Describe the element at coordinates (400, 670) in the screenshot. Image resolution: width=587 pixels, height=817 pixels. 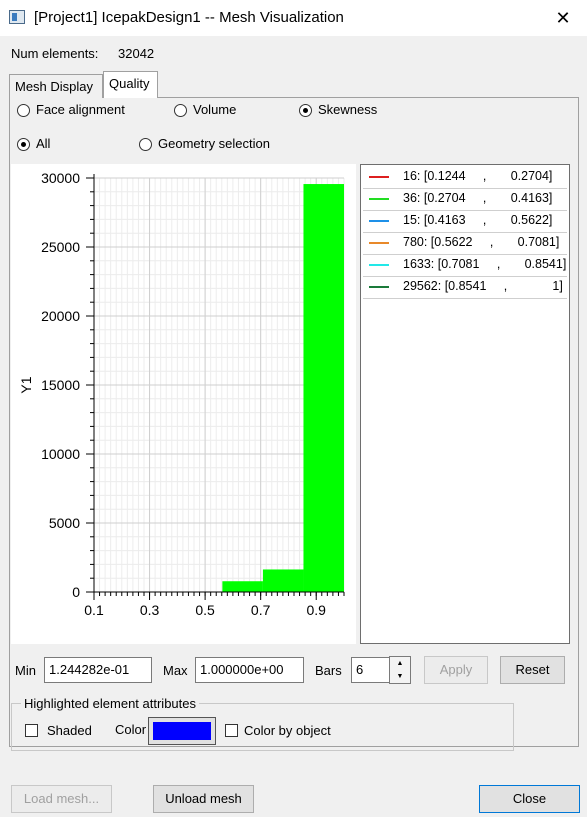
I see `bars-spinner: ▲ ▼` at that location.